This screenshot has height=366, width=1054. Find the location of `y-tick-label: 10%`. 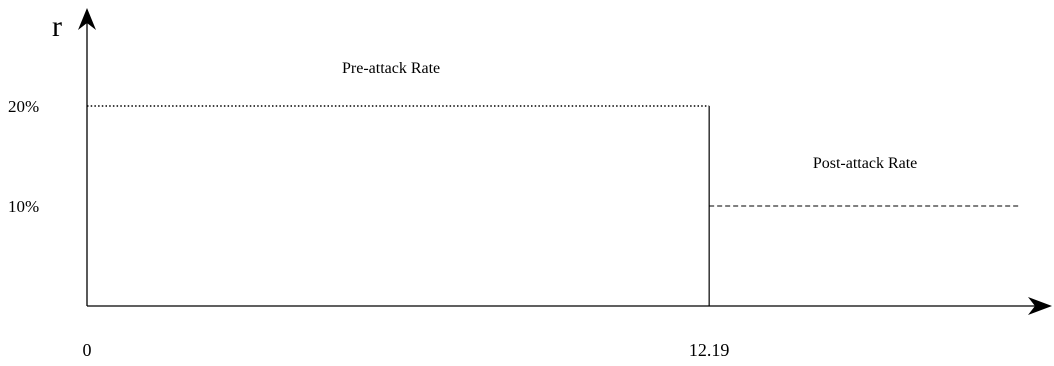

y-tick-label: 10% is located at coordinates (23, 206).